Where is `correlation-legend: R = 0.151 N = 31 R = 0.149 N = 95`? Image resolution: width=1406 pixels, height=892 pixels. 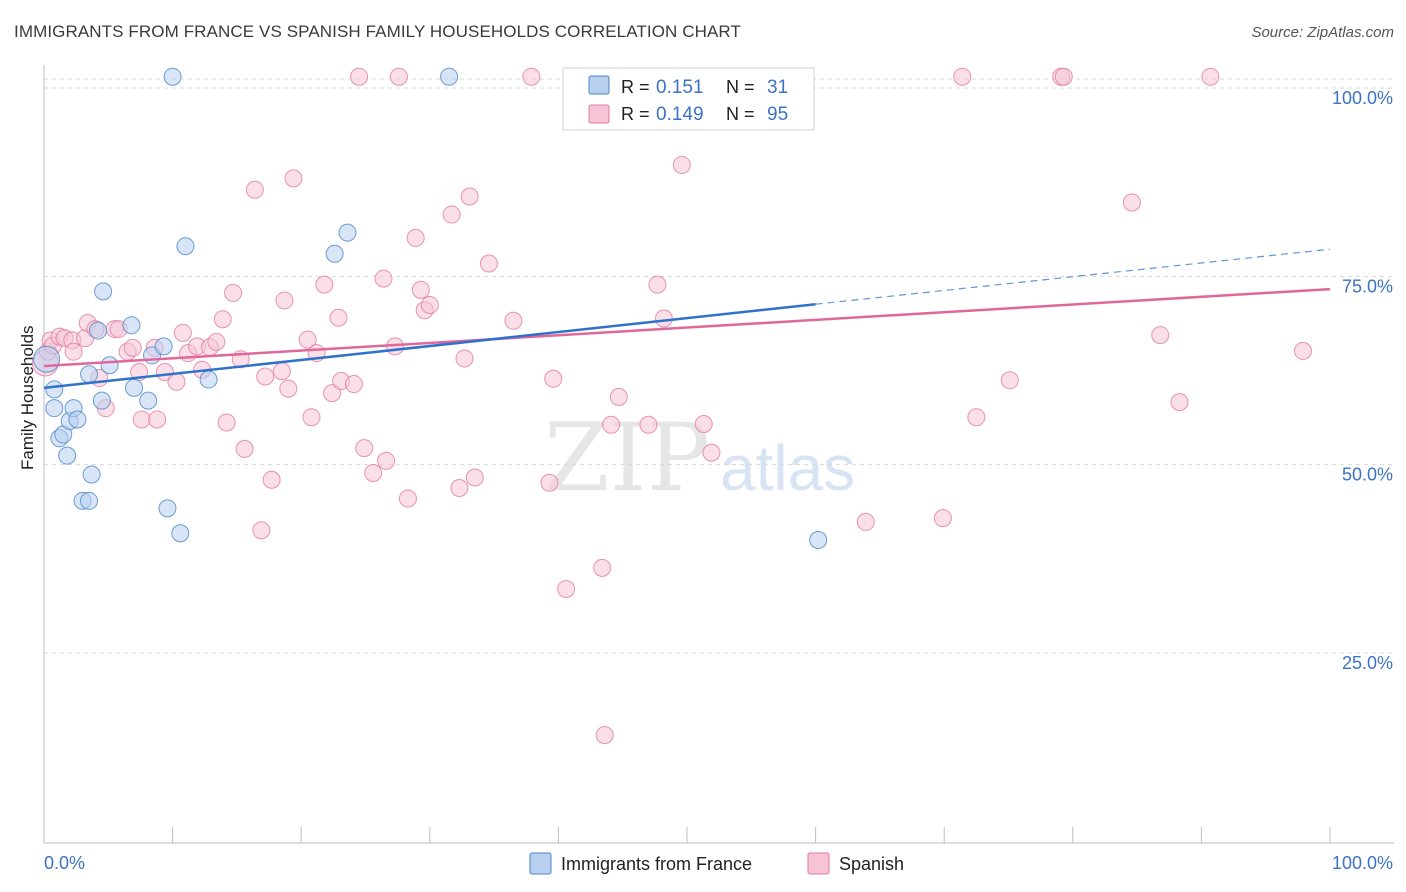
correlation-legend: R = 0.151 N = 31 R = 0.149 N = 95 is located at coordinates (688, 99).